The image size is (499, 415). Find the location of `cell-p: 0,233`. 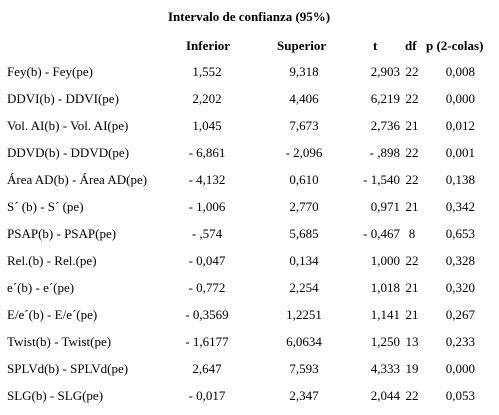

cell-p: 0,233 is located at coordinates (460, 341).